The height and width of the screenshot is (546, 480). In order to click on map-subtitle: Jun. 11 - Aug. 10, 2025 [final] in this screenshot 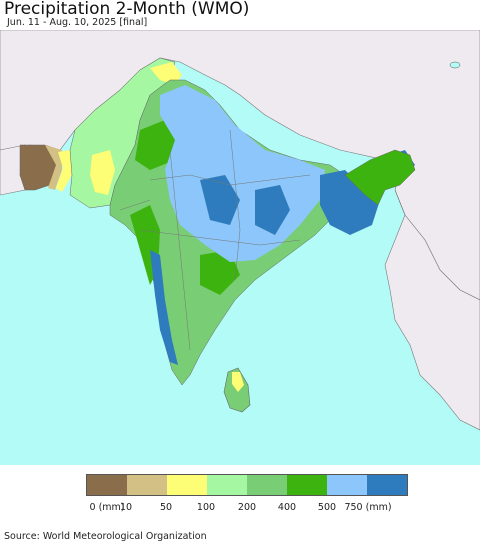, I will do `click(77, 22)`.